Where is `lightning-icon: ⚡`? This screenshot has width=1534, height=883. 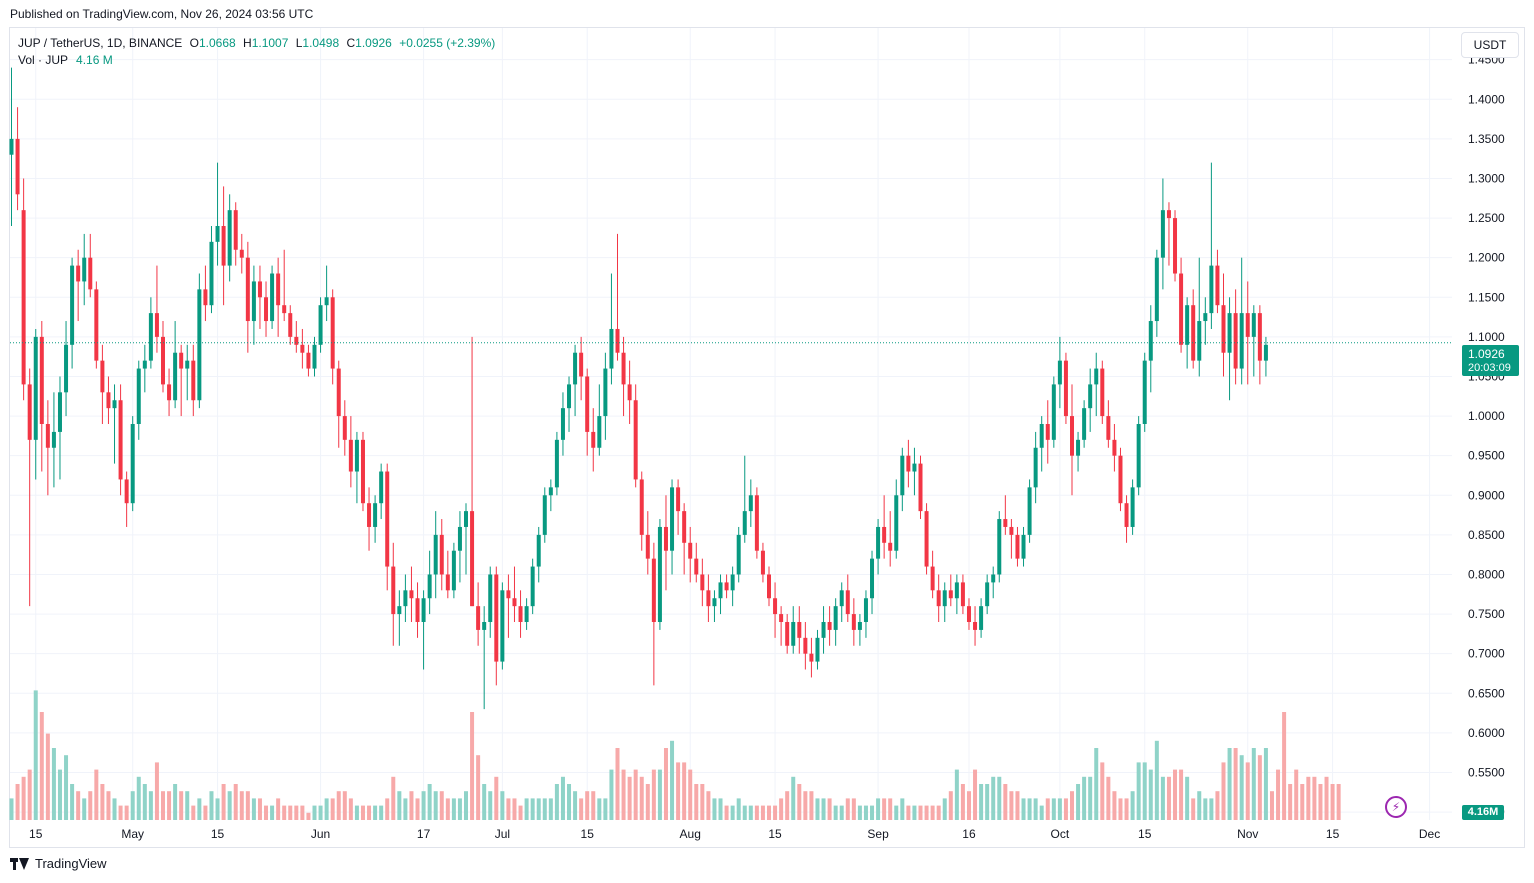
lightning-icon: ⚡ is located at coordinates (1396, 807).